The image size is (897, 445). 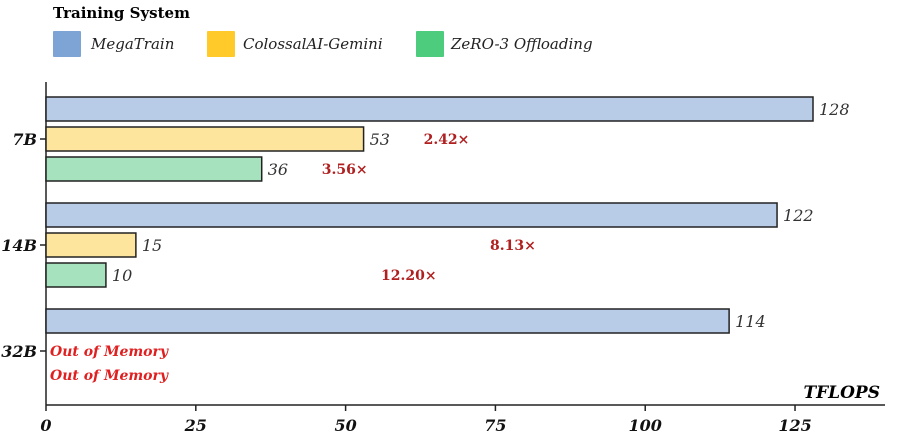 I want to click on speedup-label-7b-colossalai-gemini: 2.42×, so click(x=447, y=140).